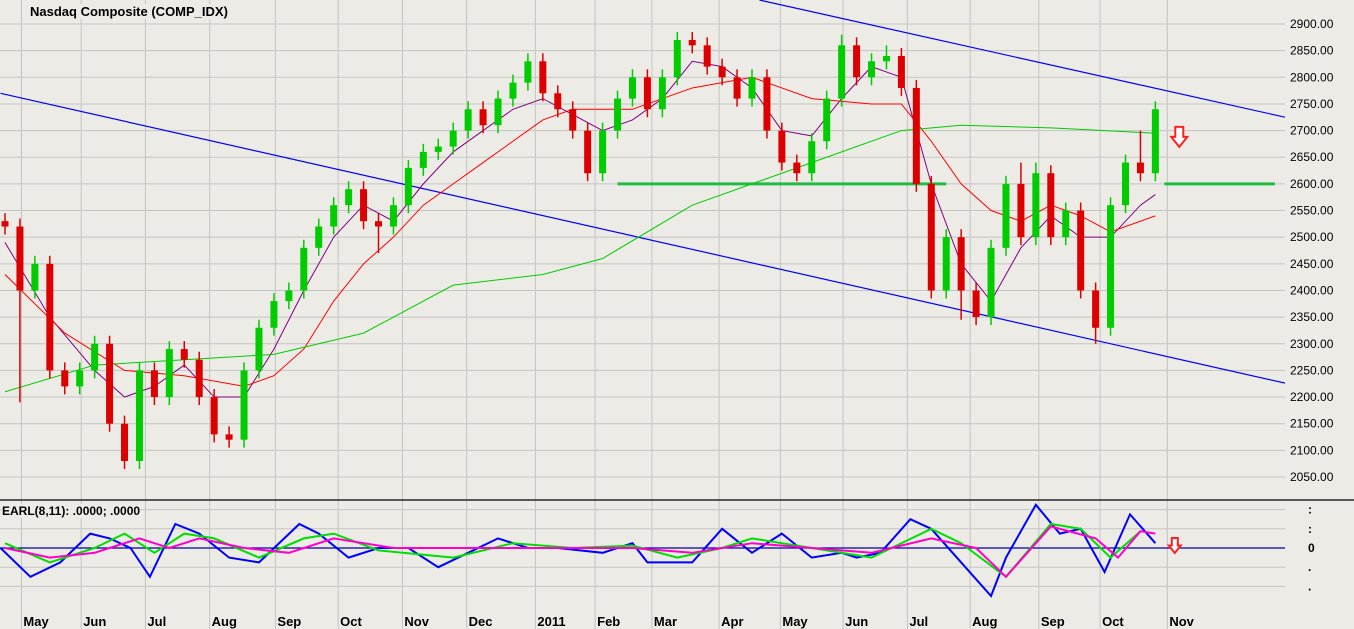  Describe the element at coordinates (1312, 24) in the screenshot. I see `y-tick-label: 2900.00` at that location.